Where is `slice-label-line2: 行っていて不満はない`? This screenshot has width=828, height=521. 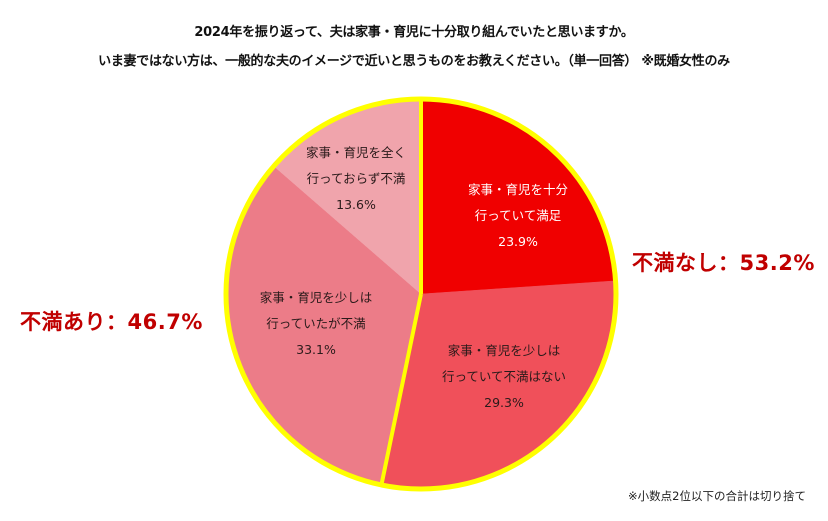 slice-label-line2: 行っていて不満はない is located at coordinates (504, 376).